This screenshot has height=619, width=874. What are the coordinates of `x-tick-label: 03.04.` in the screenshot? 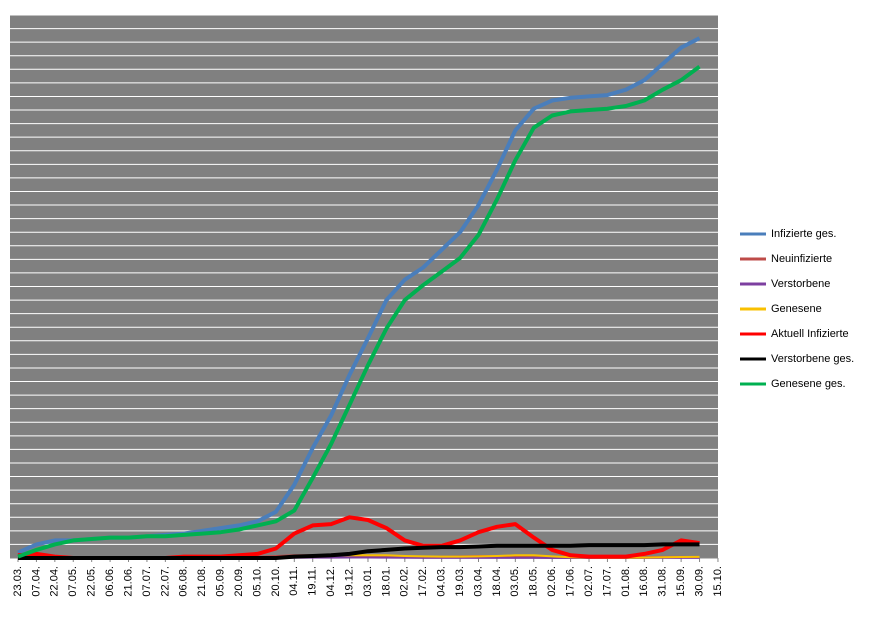 It's located at (478, 581).